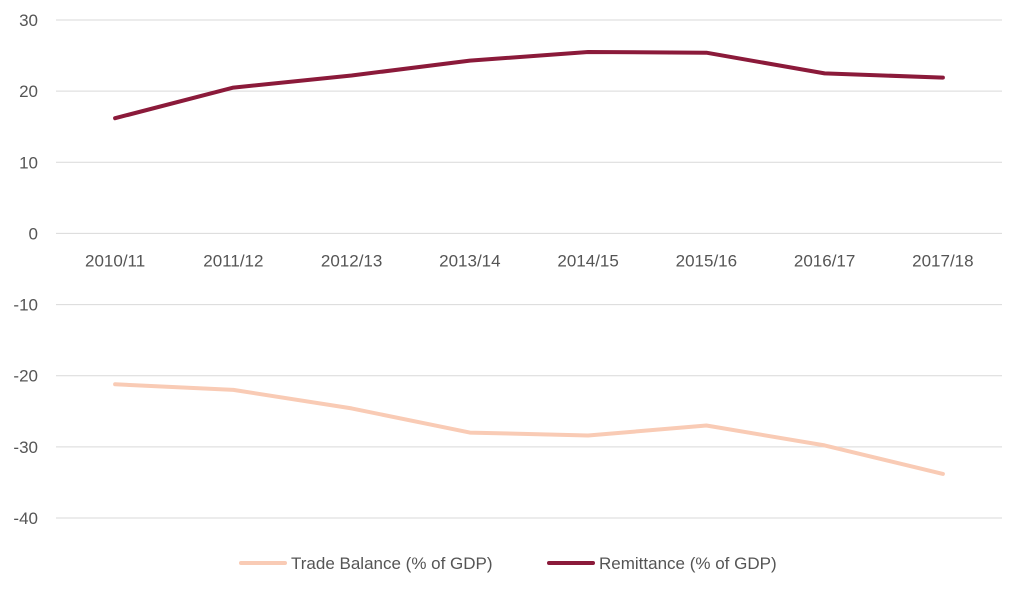  What do you see at coordinates (824, 260) in the screenshot?
I see `x-tick-label: 2016/17` at bounding box center [824, 260].